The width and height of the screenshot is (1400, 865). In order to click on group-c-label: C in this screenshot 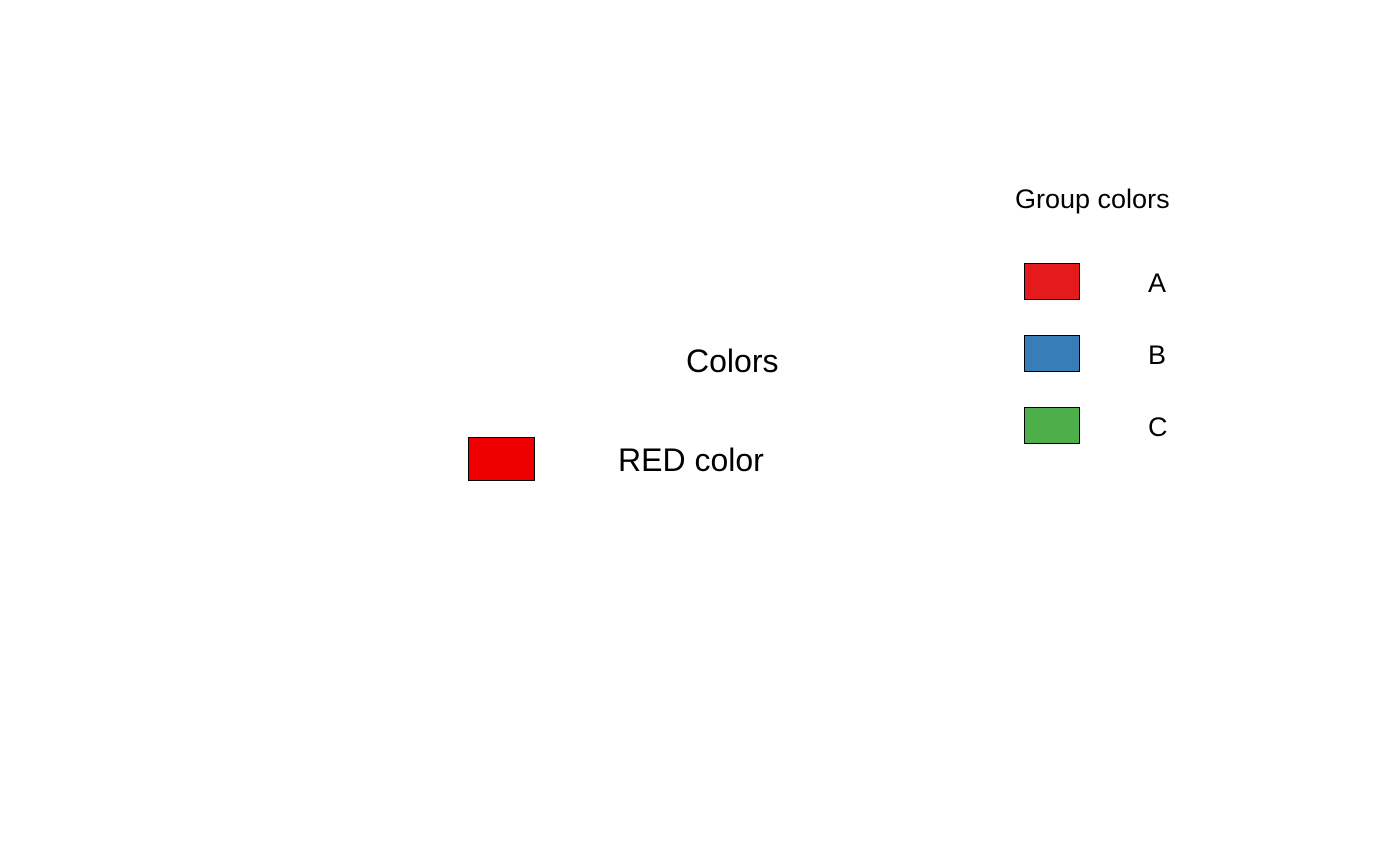, I will do `click(1158, 427)`.